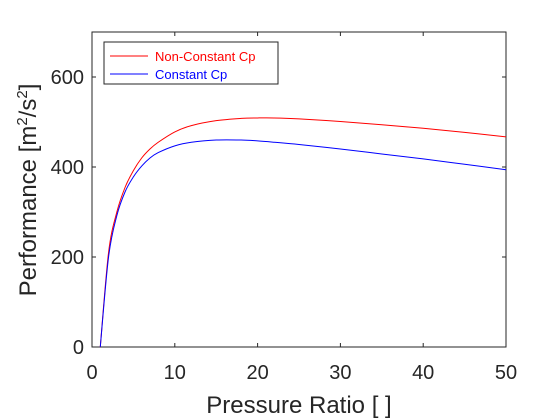  What do you see at coordinates (28, 211) in the screenshot?
I see `y-axis-label-base: Performance [m` at bounding box center [28, 211].